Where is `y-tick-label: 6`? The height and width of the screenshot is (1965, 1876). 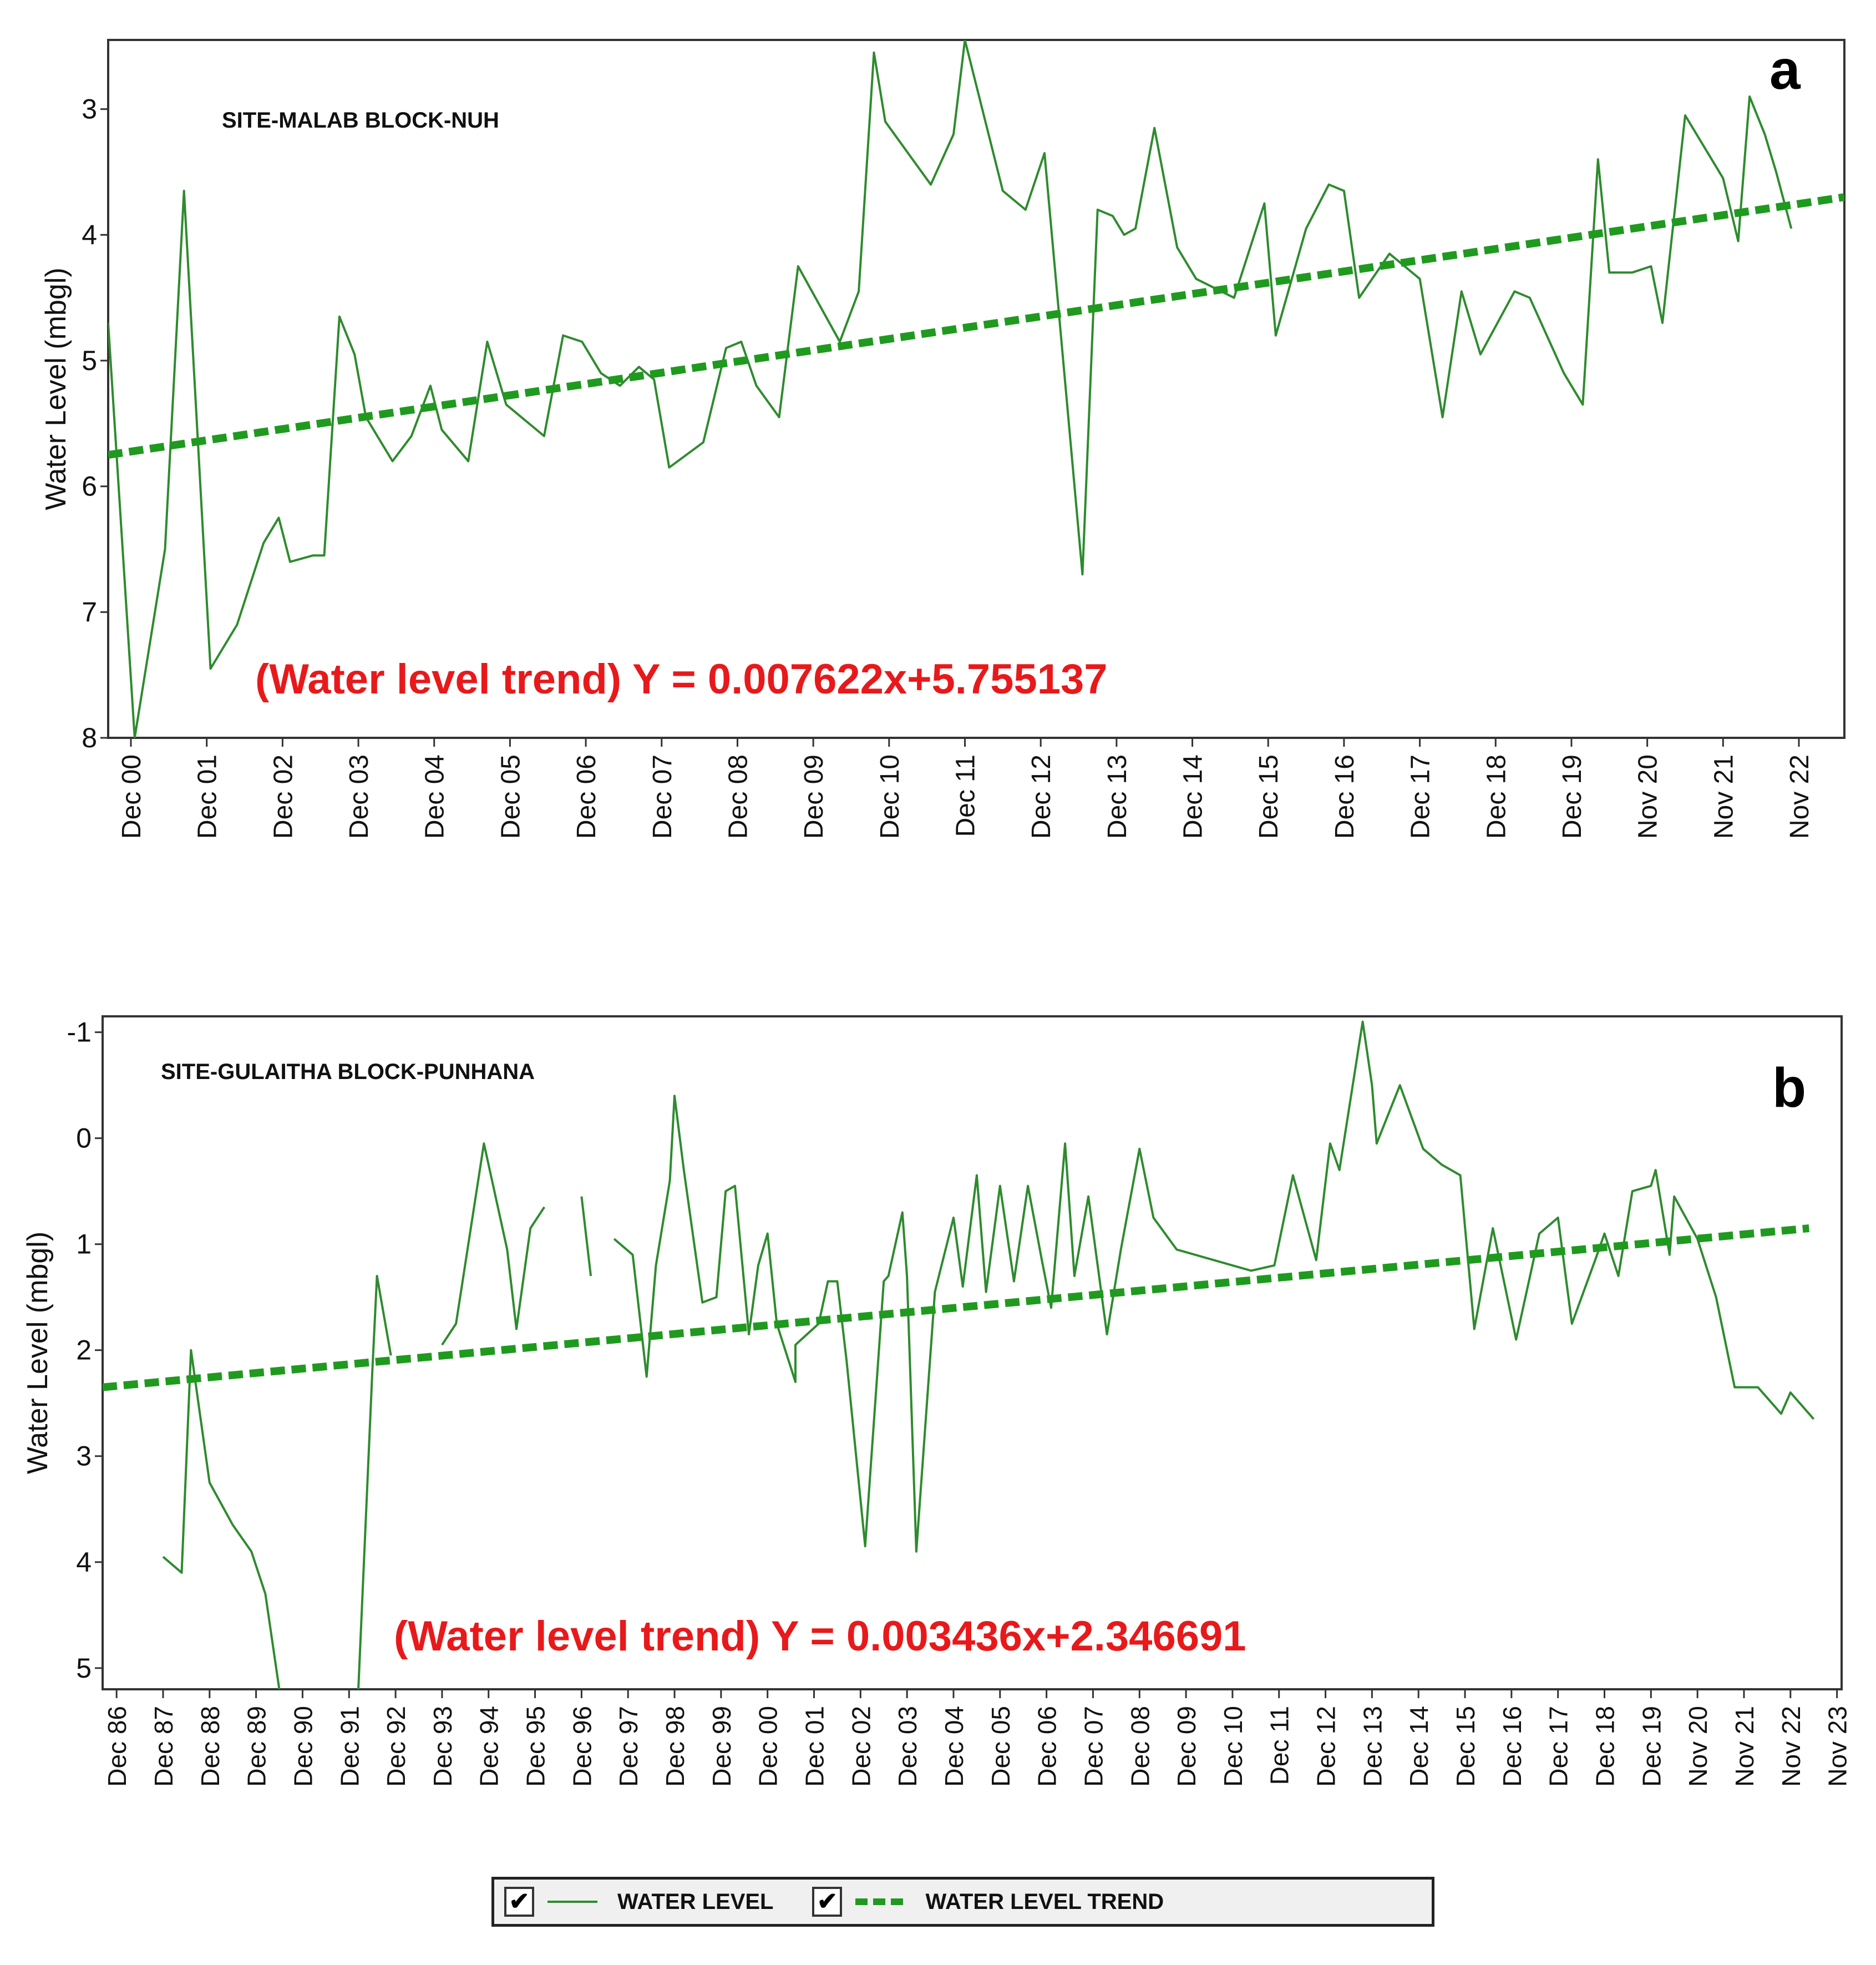
y-tick-label: 6 is located at coordinates (89, 486).